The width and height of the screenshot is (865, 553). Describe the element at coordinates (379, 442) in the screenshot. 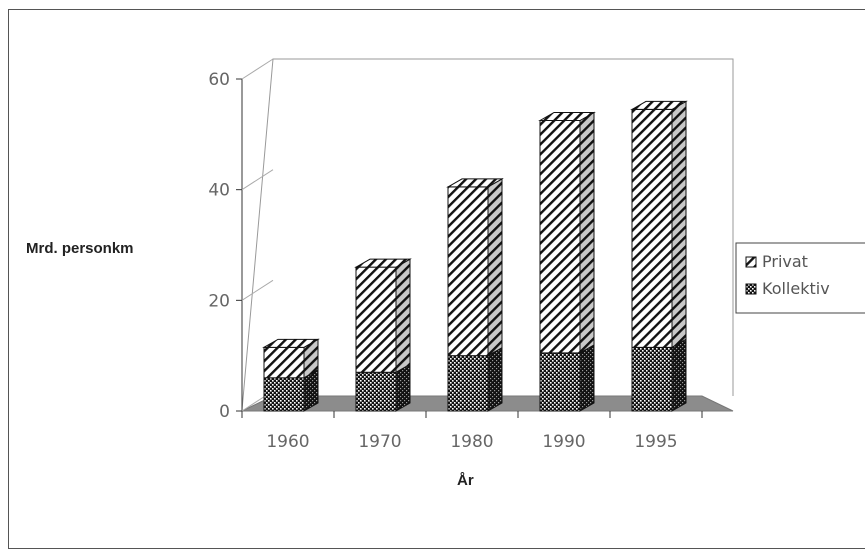

I see `x-tick-label: 1970` at that location.